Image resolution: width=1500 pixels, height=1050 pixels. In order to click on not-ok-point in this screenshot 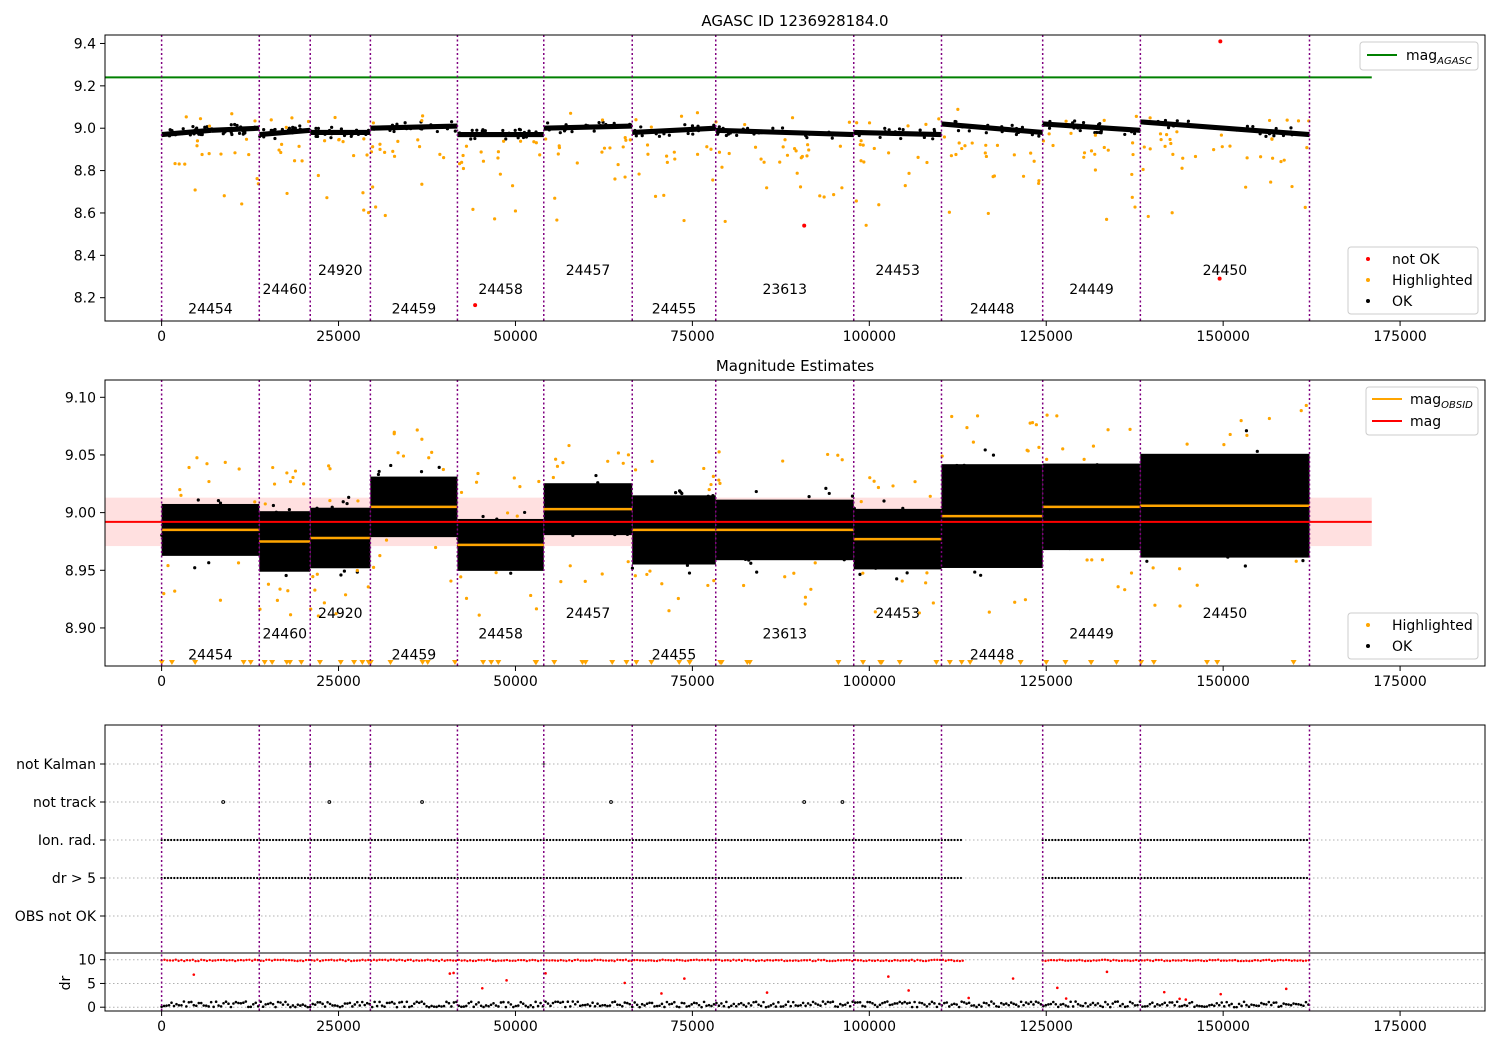, I will do `click(475, 305)`.